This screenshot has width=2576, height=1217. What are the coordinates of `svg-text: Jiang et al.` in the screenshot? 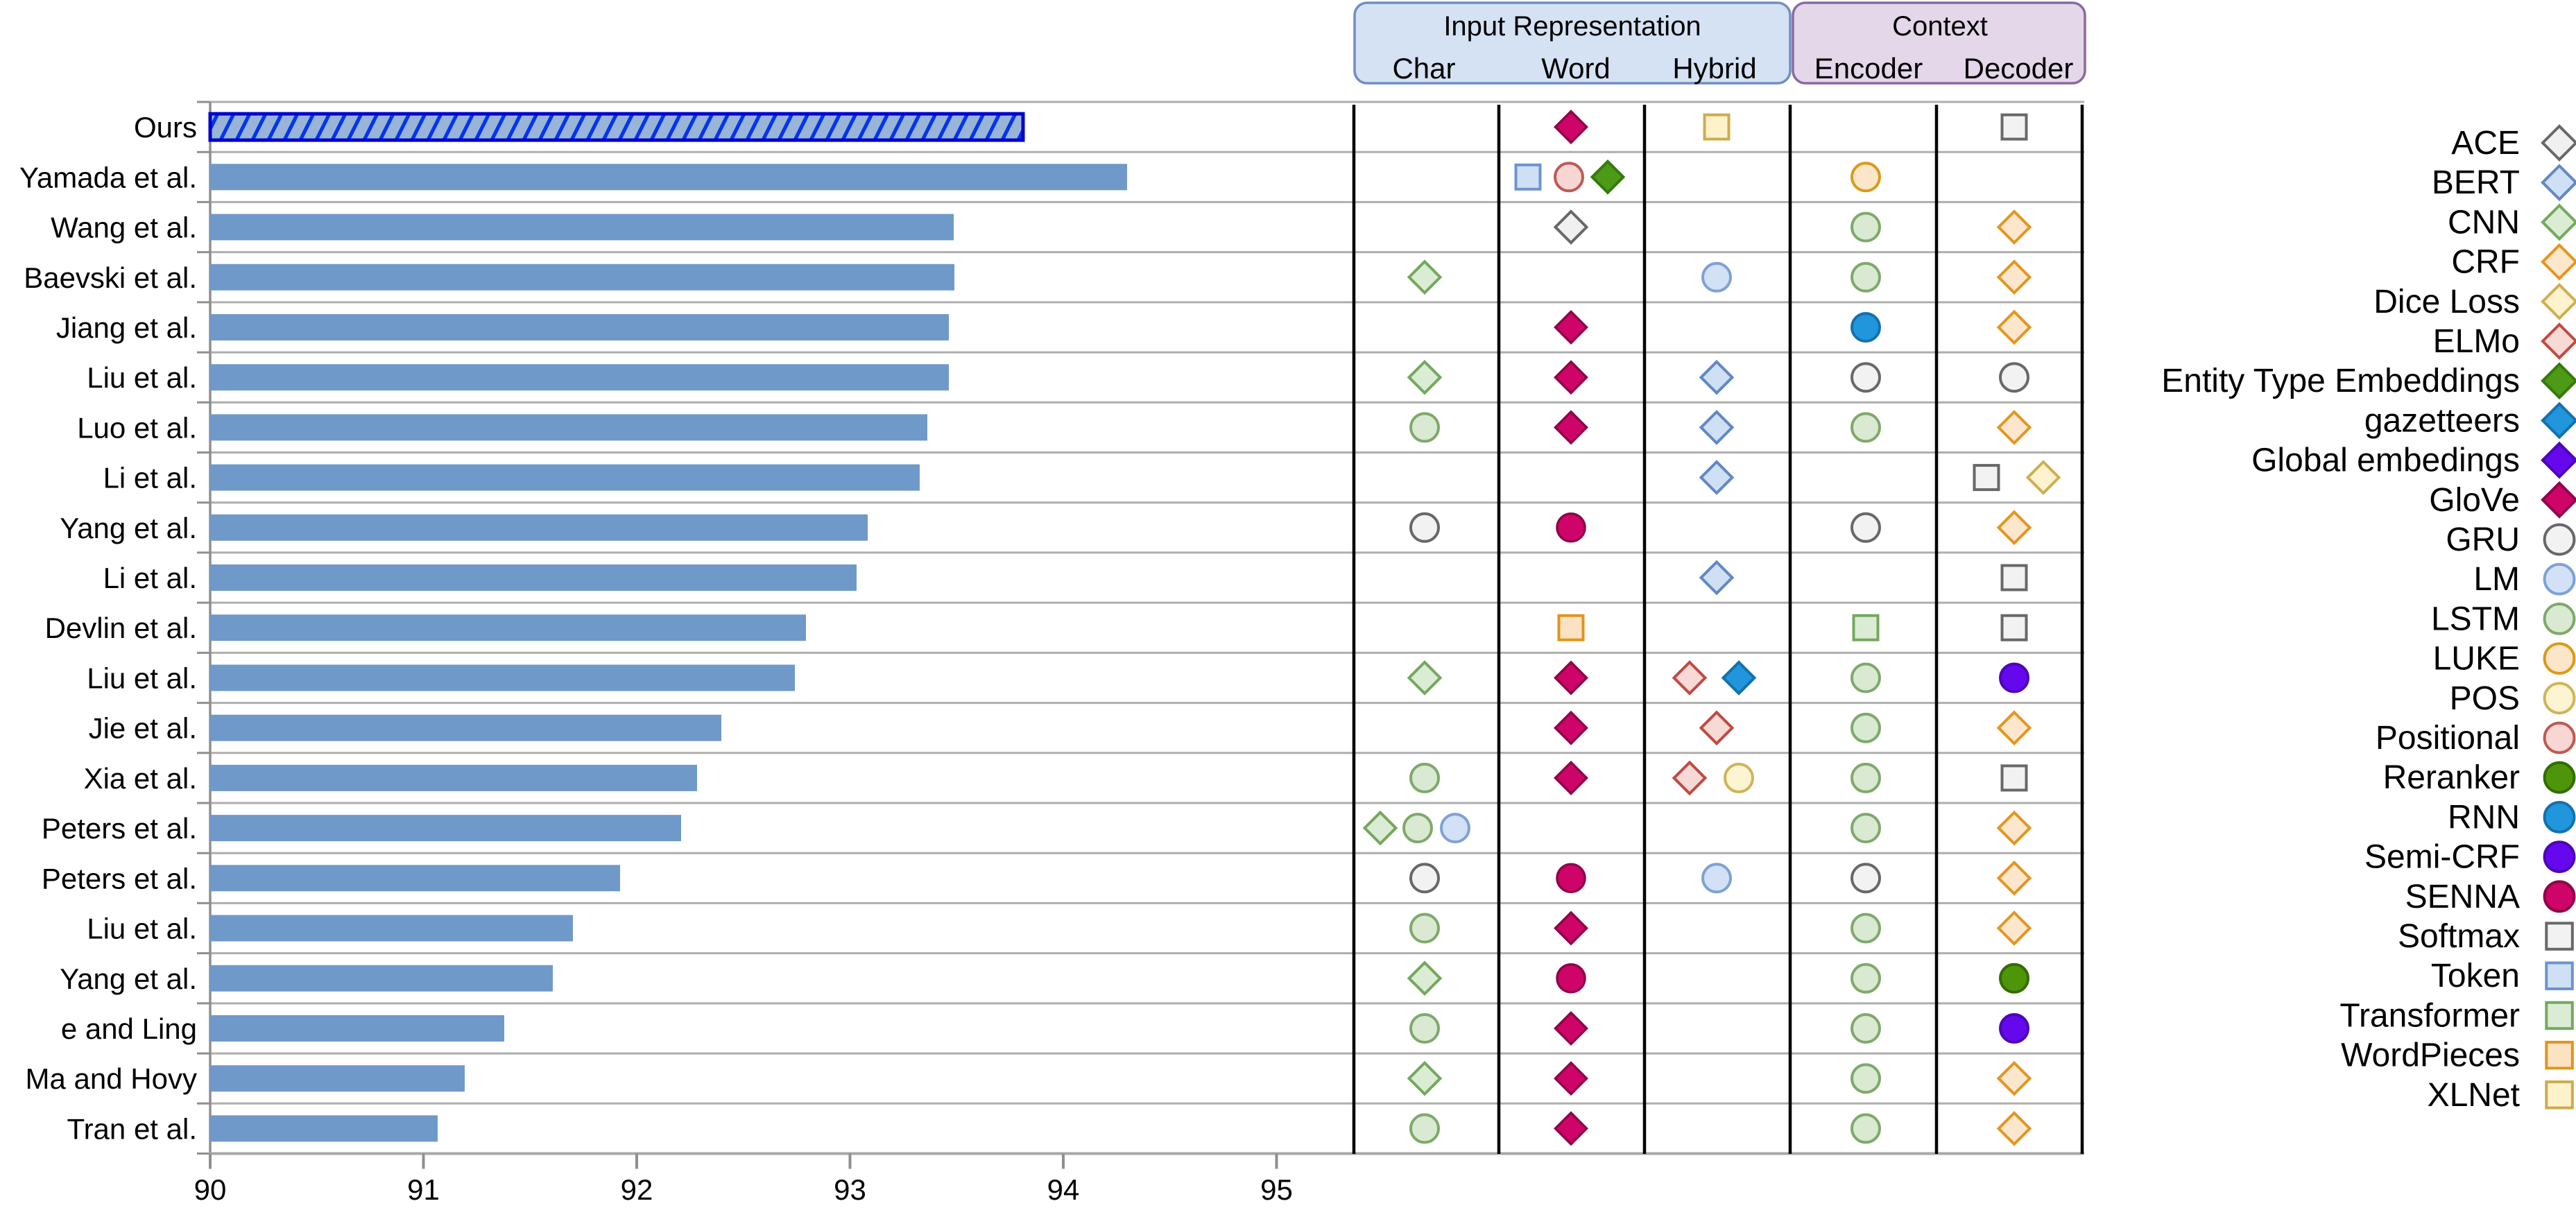 It's located at (126, 328).